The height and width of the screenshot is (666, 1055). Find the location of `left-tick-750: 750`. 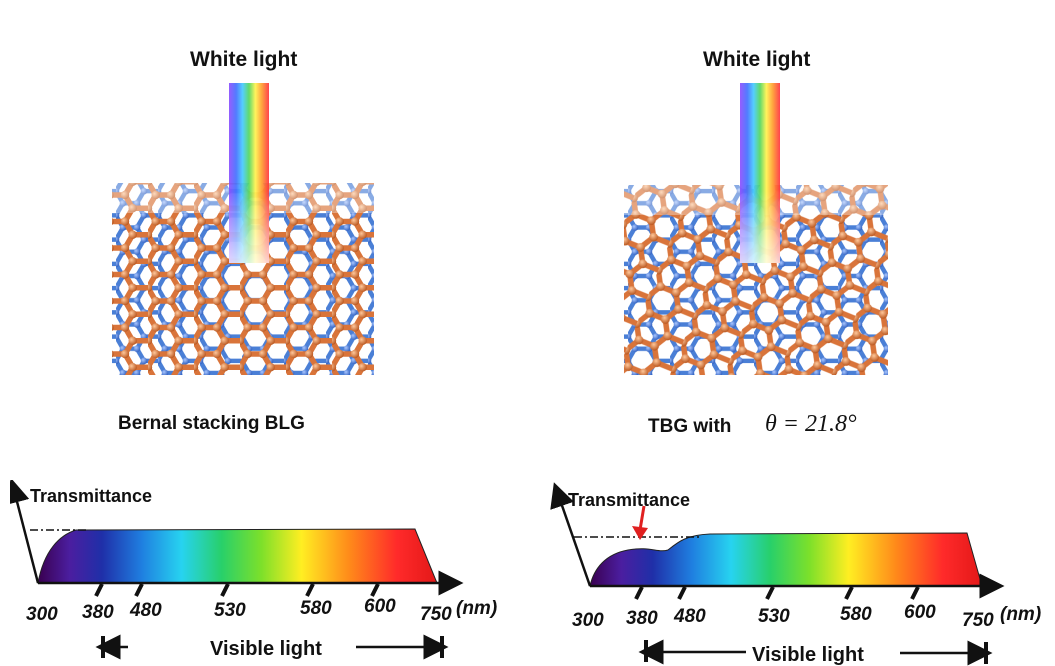

left-tick-750: 750 is located at coordinates (436, 614).